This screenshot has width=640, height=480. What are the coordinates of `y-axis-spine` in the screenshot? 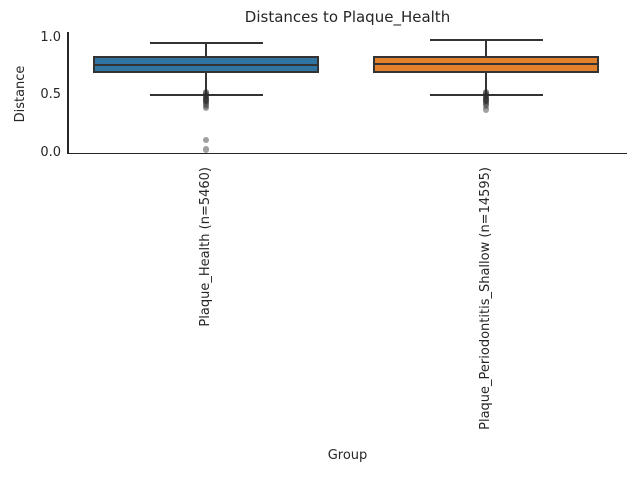 It's located at (68, 93).